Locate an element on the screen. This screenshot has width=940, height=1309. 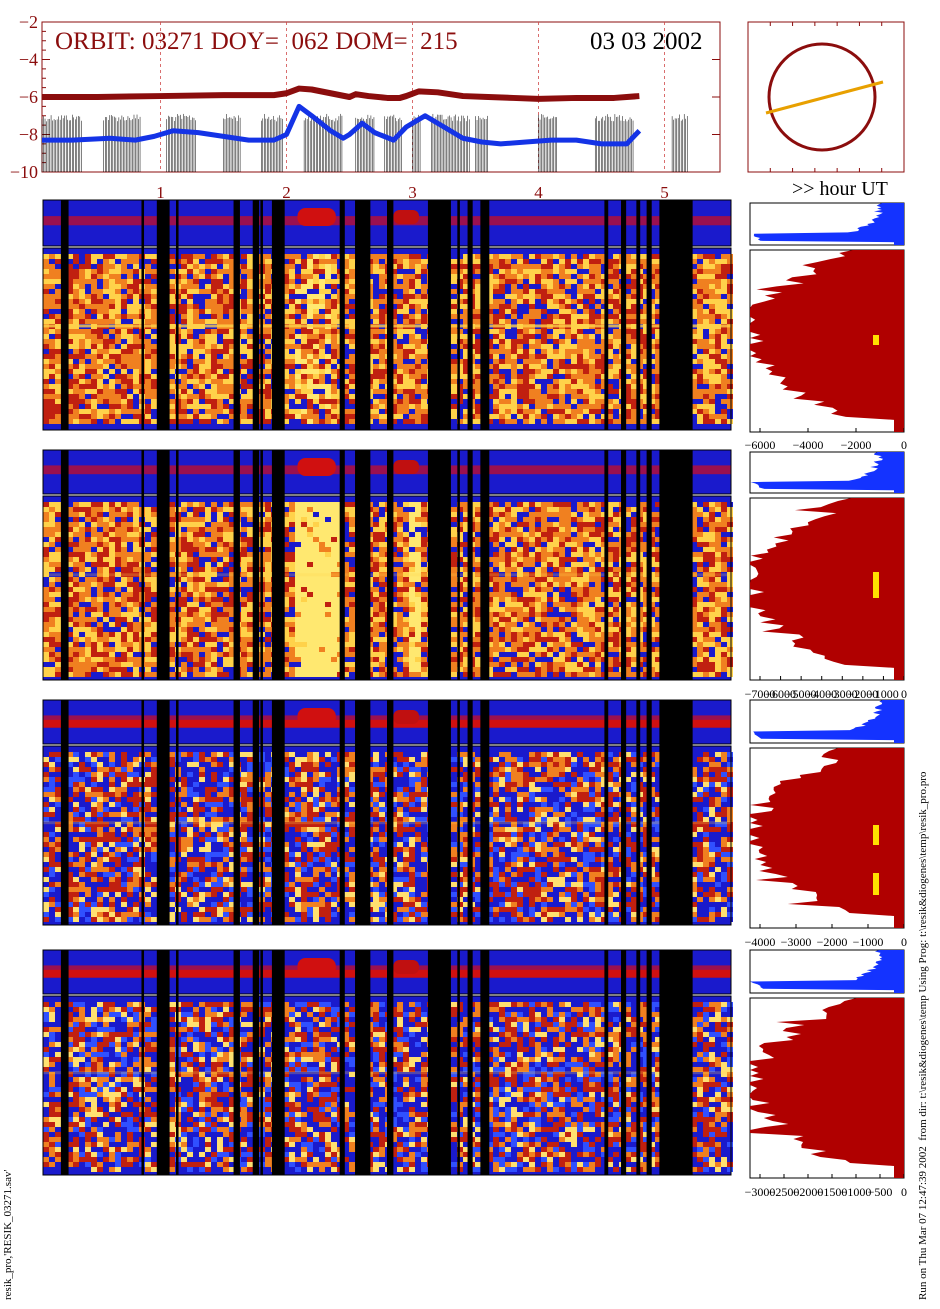
data-gap is located at coordinates (143, 315).